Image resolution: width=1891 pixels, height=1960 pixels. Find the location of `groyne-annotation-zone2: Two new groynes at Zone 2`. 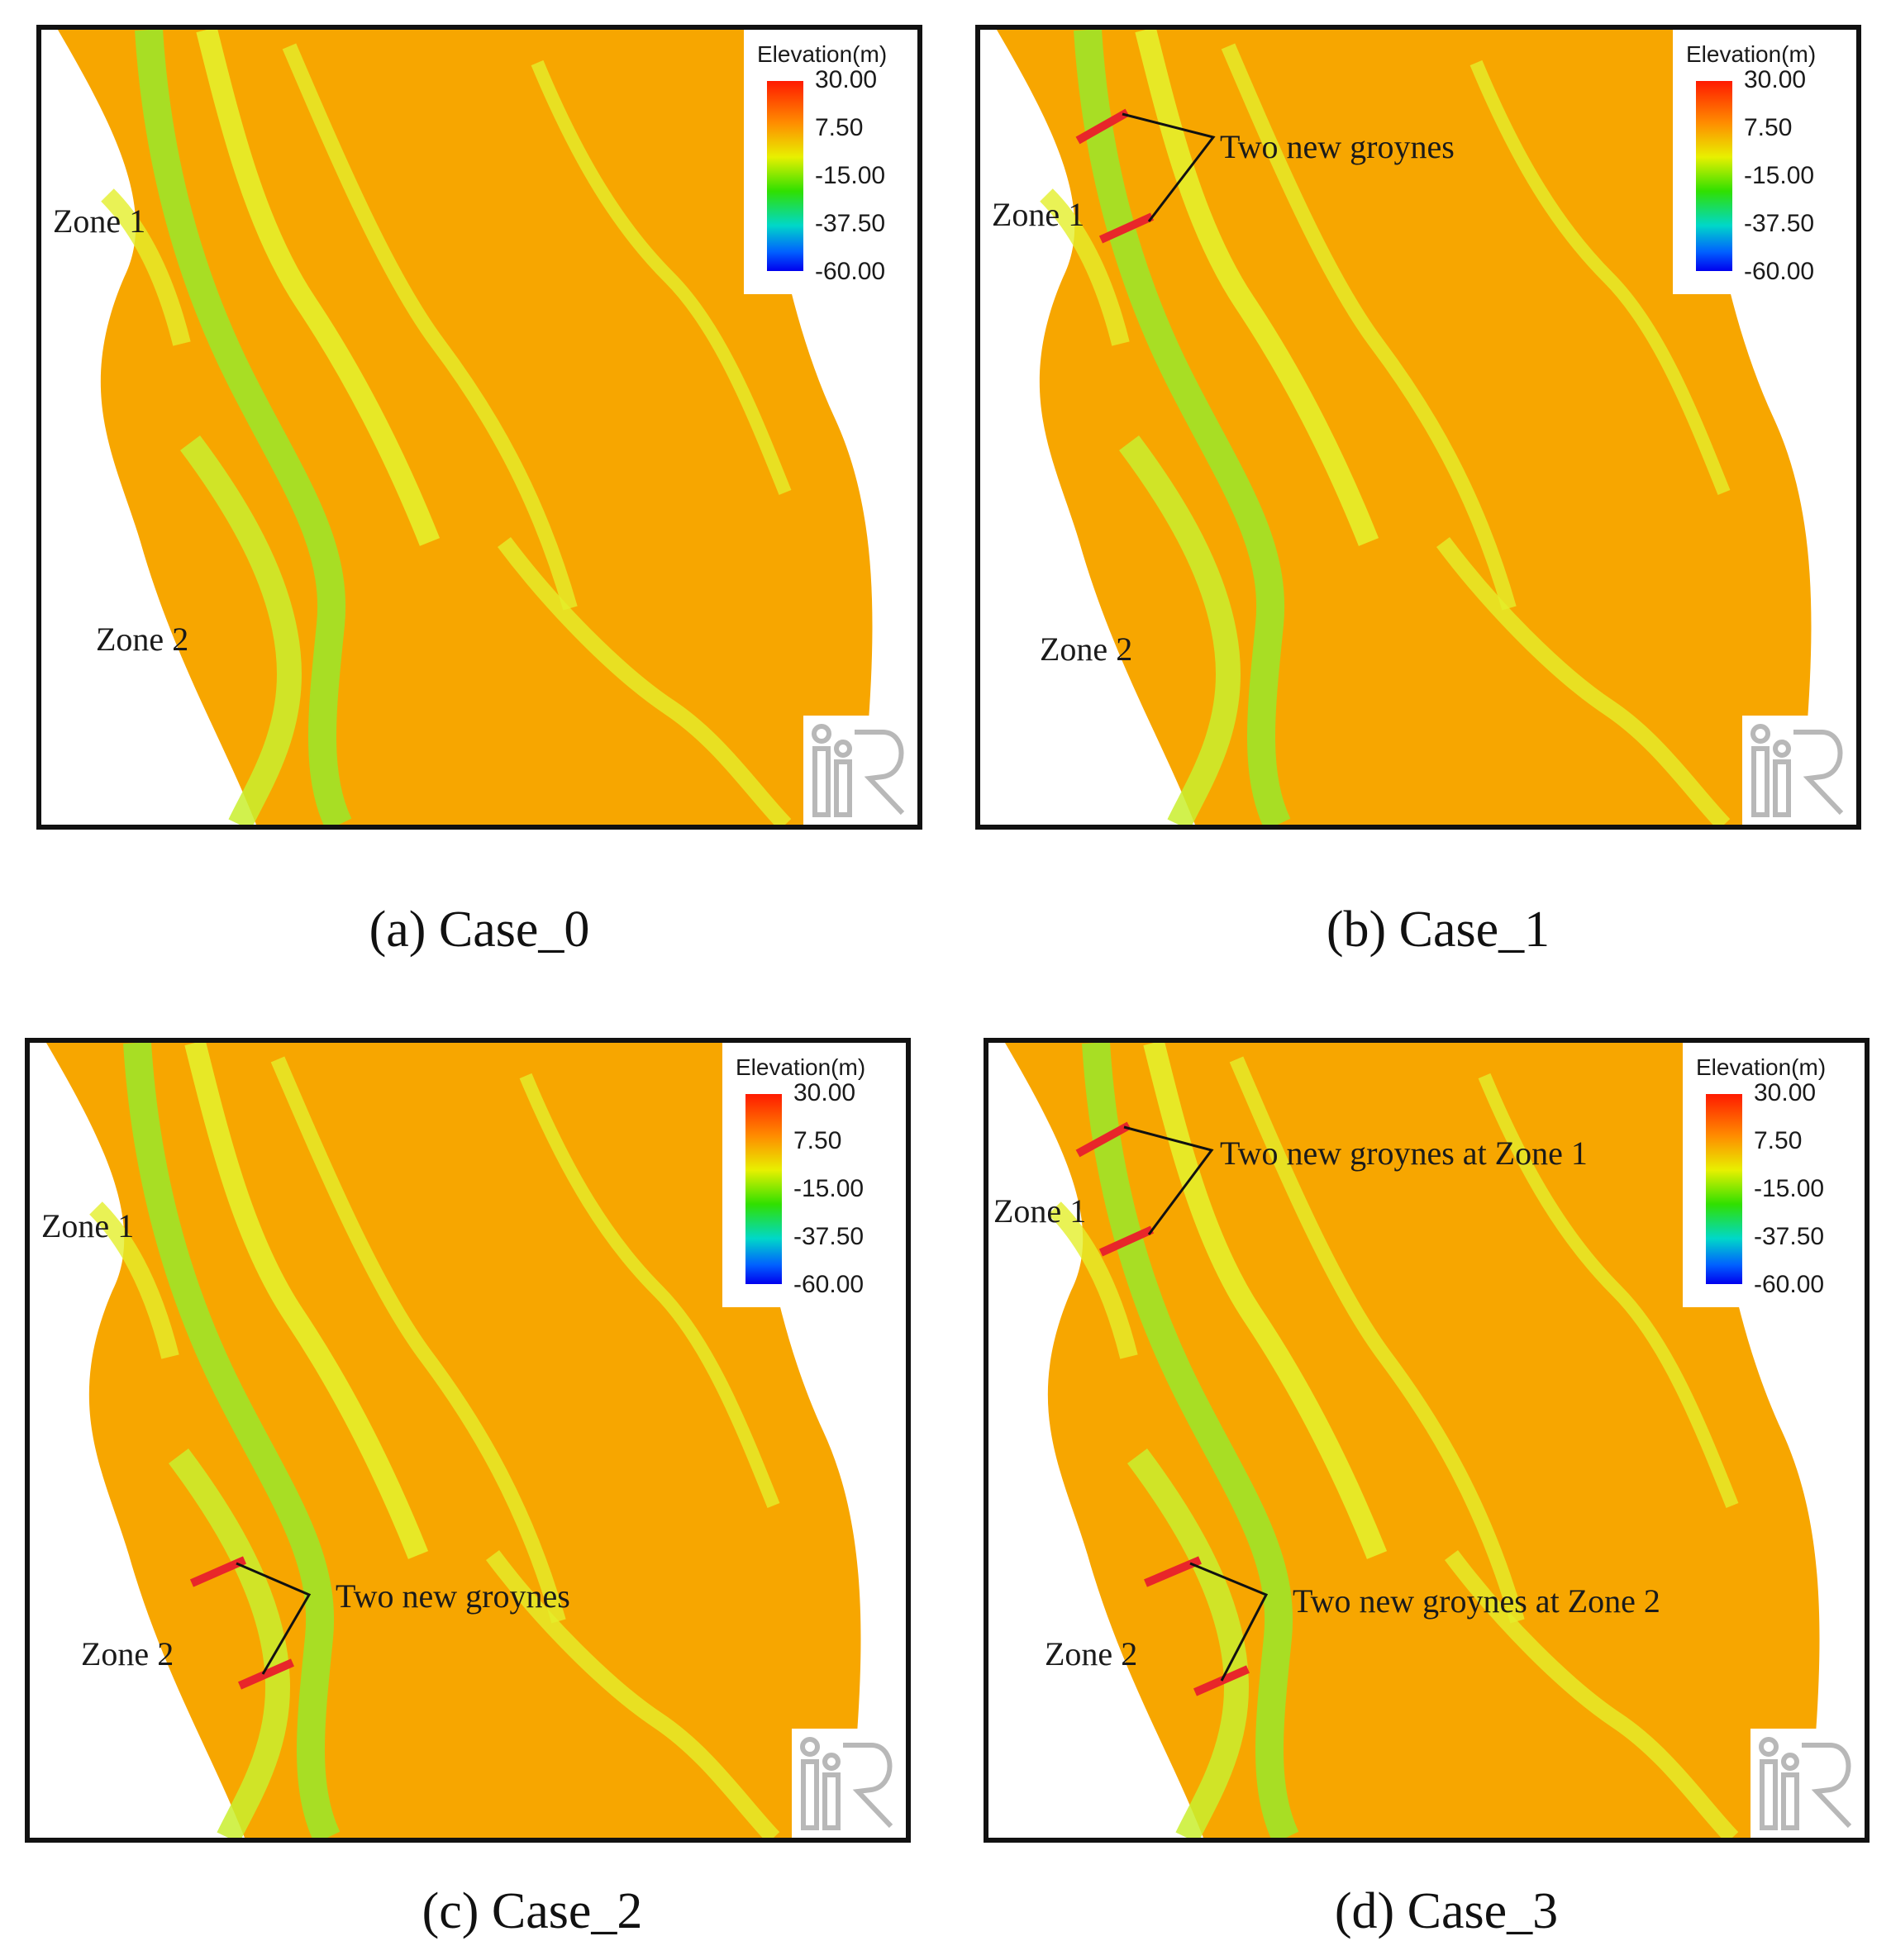

groyne-annotation-zone2: Two new groynes at Zone 2 is located at coordinates (1476, 1601).